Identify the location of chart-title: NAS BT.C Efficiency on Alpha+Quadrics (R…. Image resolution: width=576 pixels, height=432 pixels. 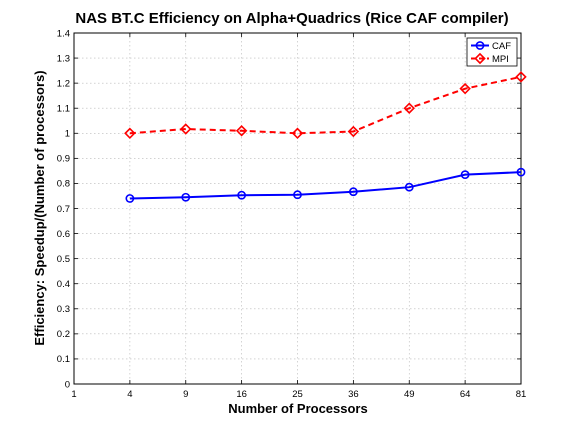
(291, 18).